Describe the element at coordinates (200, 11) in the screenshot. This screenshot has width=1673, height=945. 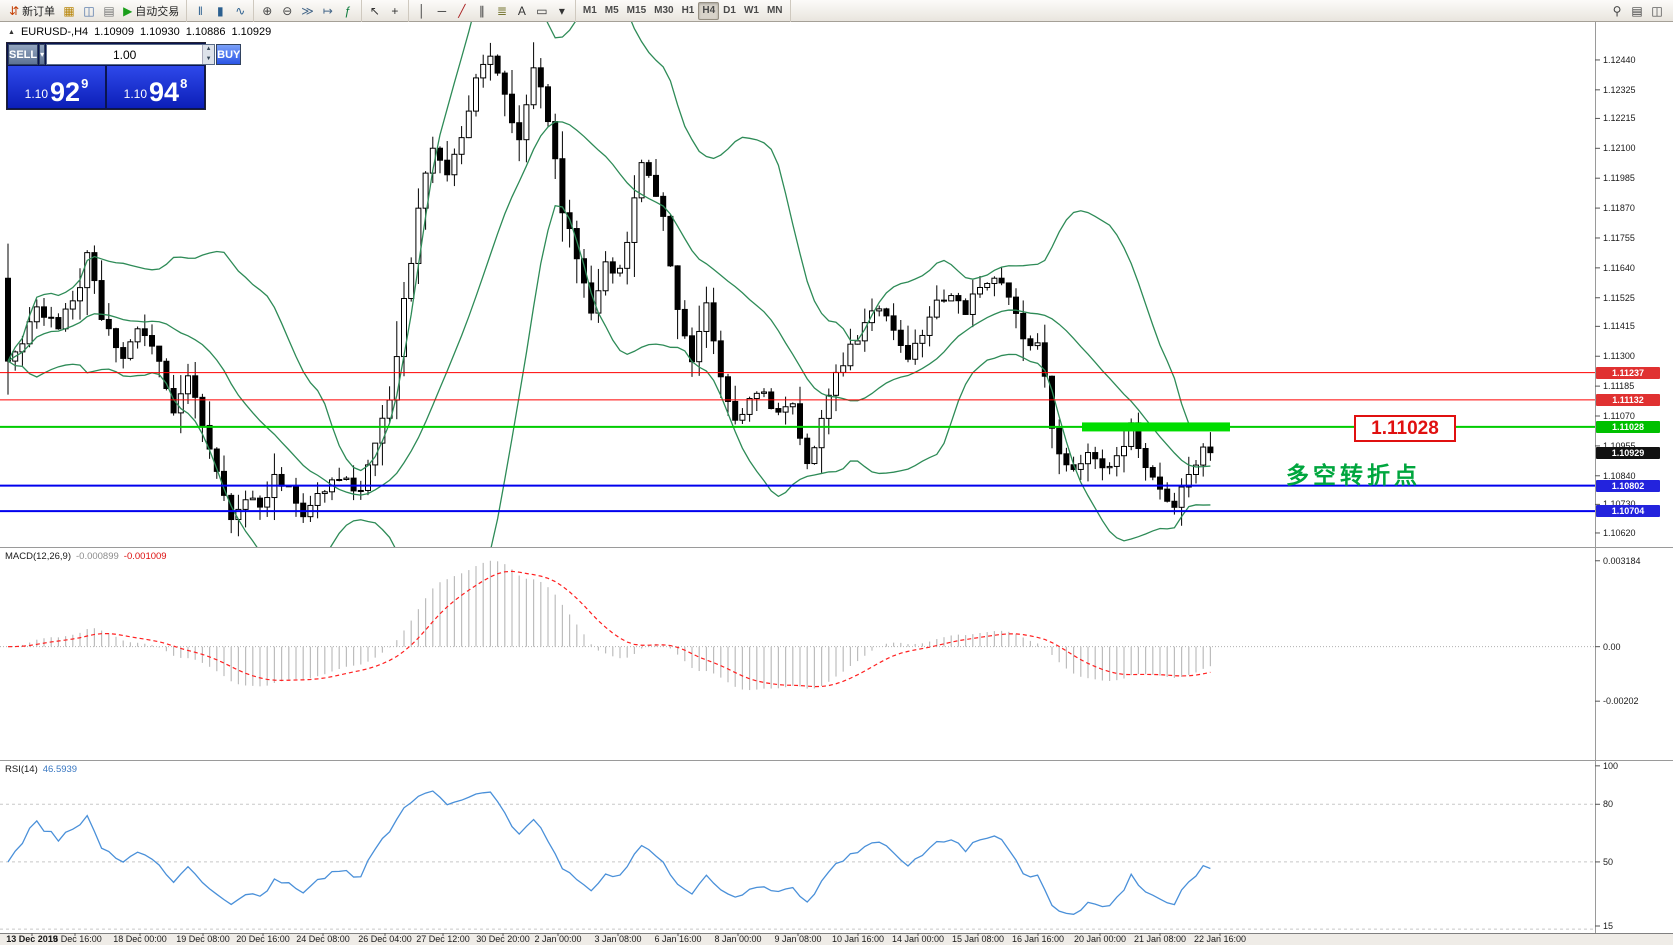
I see `bar-chart-button: ‖` at that location.